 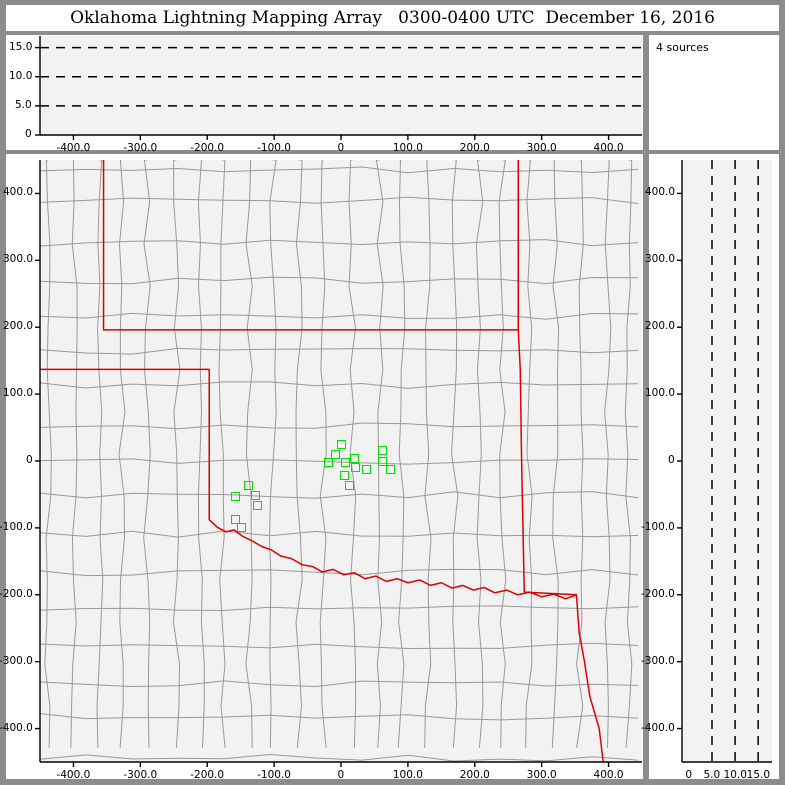 What do you see at coordinates (727, 461) in the screenshot?
I see `altitude-histogram-plot-area` at bounding box center [727, 461].